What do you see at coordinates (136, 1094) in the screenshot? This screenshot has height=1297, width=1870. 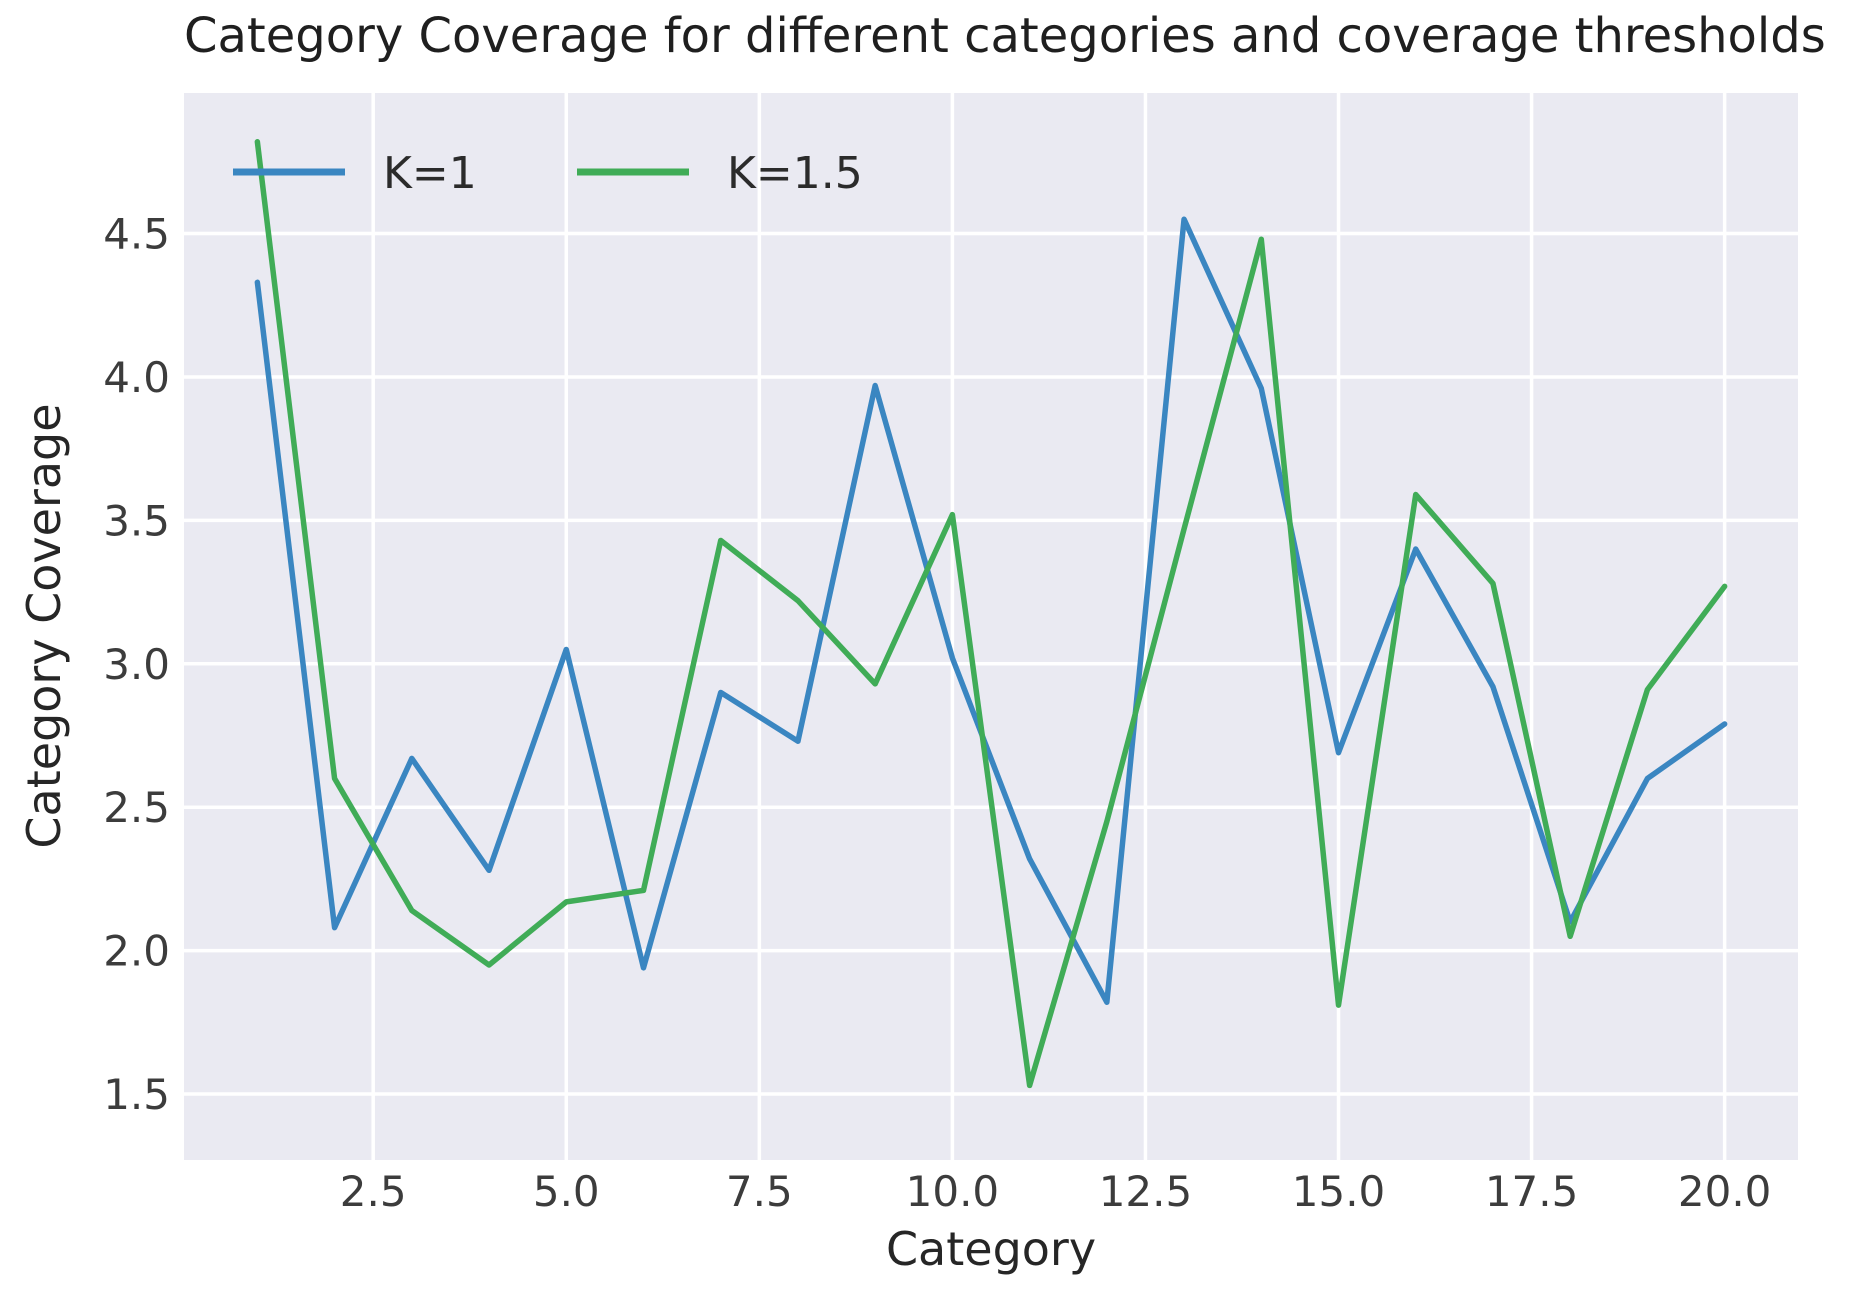 I see `y-tick-label: 1.5` at bounding box center [136, 1094].